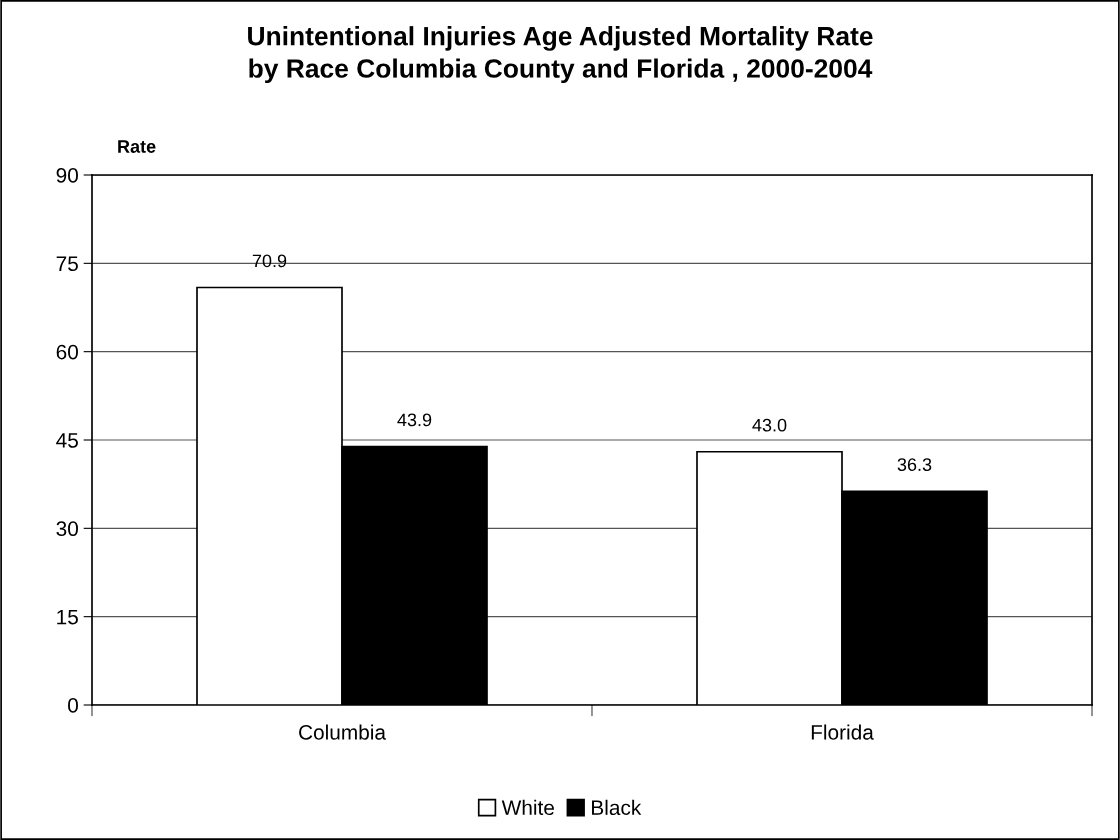 This screenshot has height=840, width=1120. I want to click on y-tick-label: 15, so click(67, 617).